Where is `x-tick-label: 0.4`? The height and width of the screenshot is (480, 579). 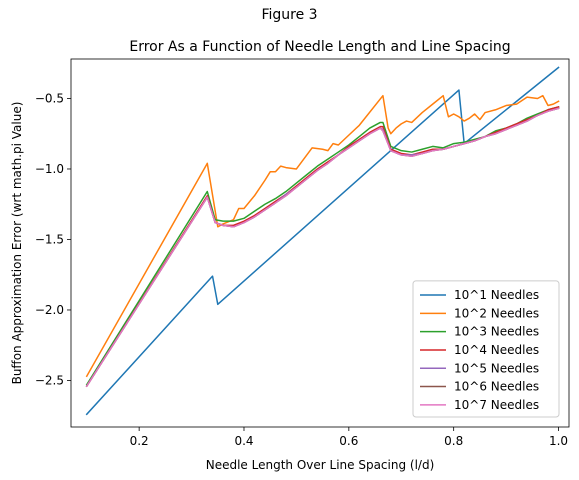
x-tick-label: 0.4 is located at coordinates (243, 441).